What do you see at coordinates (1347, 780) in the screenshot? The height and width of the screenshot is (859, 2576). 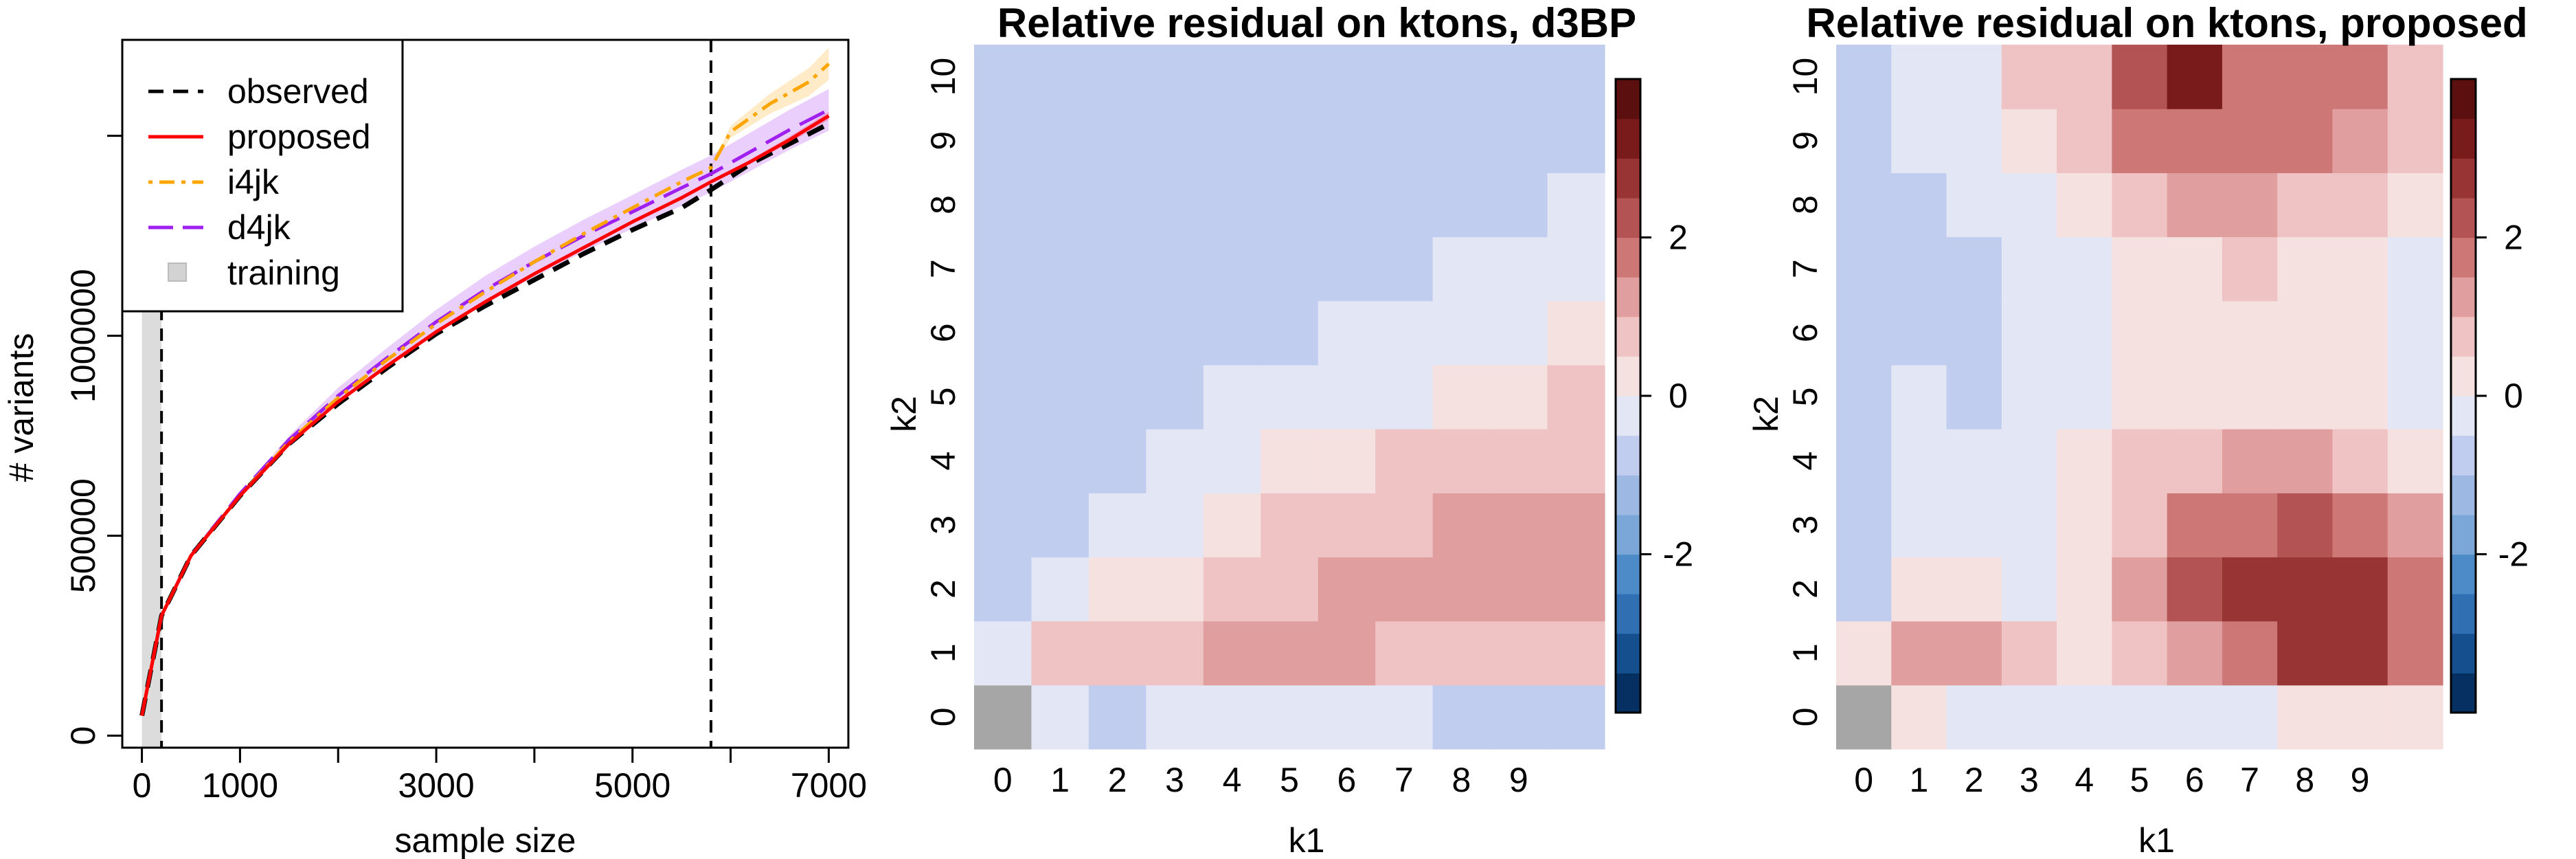 I see `x-tick-label: 6` at bounding box center [1347, 780].